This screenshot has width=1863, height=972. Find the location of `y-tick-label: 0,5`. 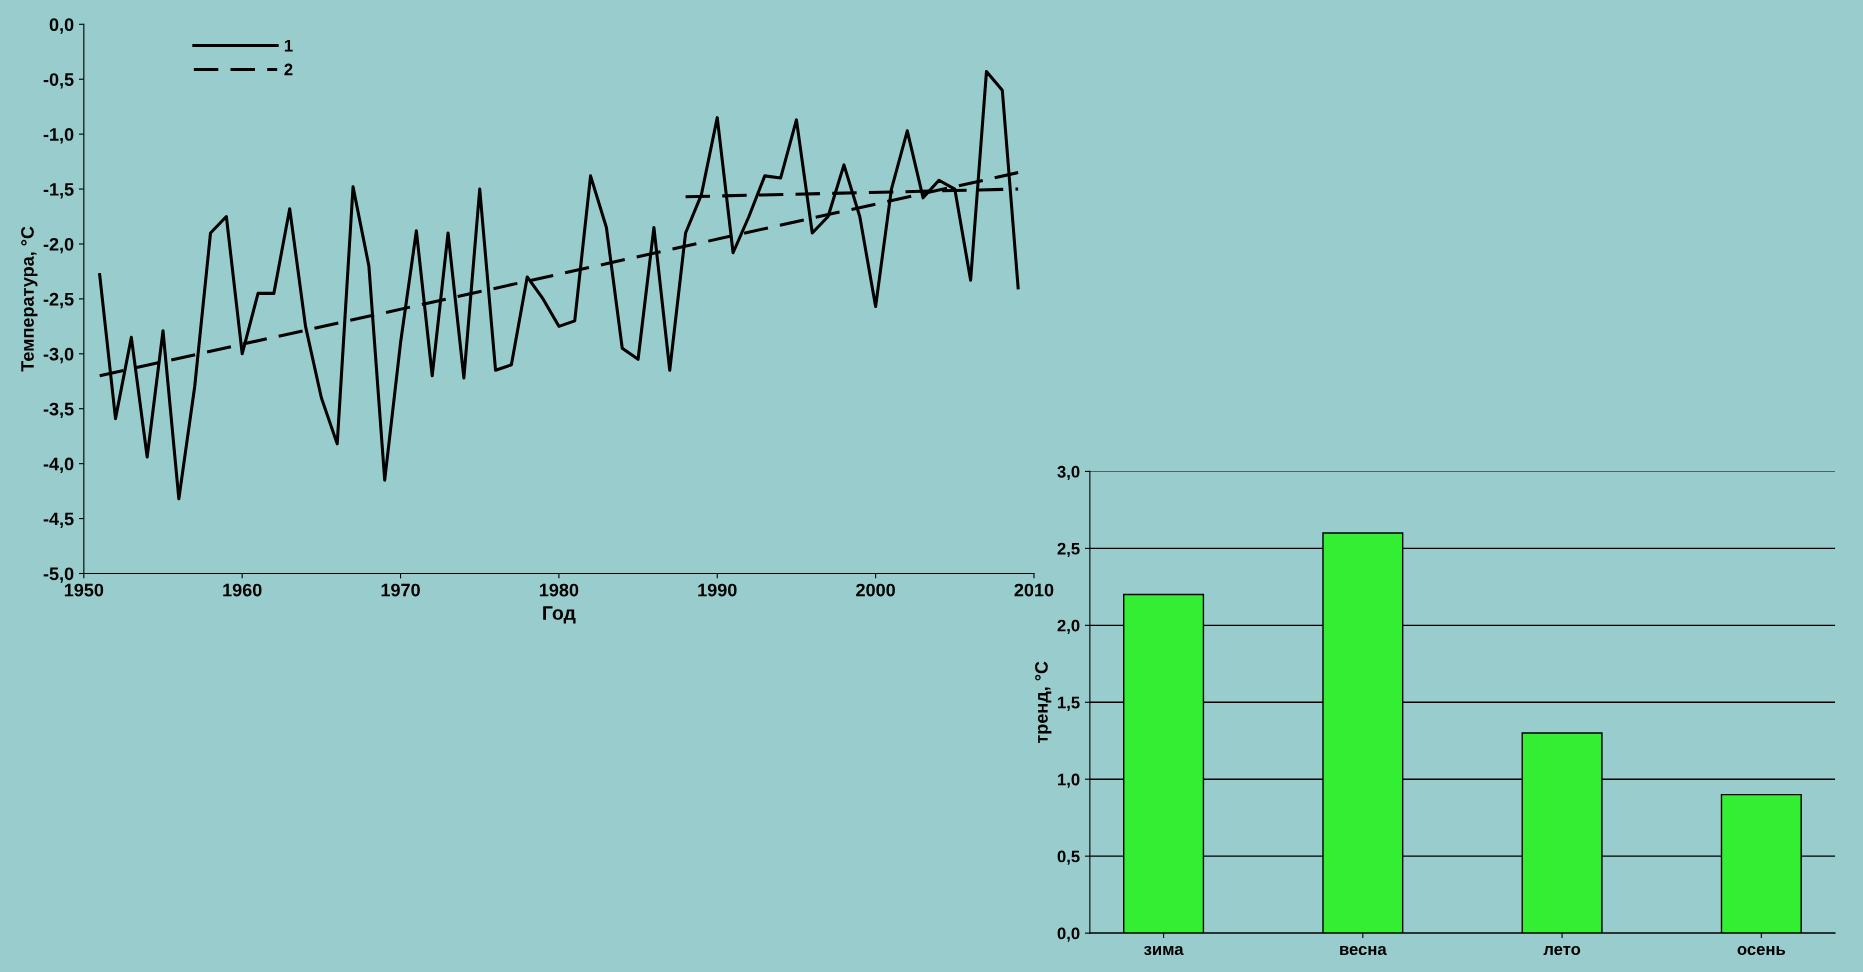

y-tick-label: 0,5 is located at coordinates (1068, 857).